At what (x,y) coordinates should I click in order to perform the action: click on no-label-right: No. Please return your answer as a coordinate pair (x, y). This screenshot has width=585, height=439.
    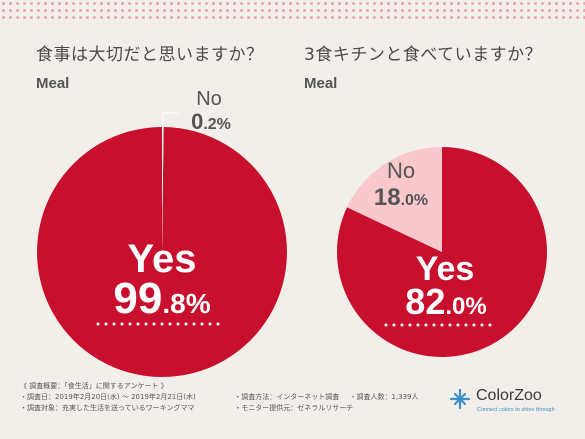
    Looking at the image, I should click on (401, 170).